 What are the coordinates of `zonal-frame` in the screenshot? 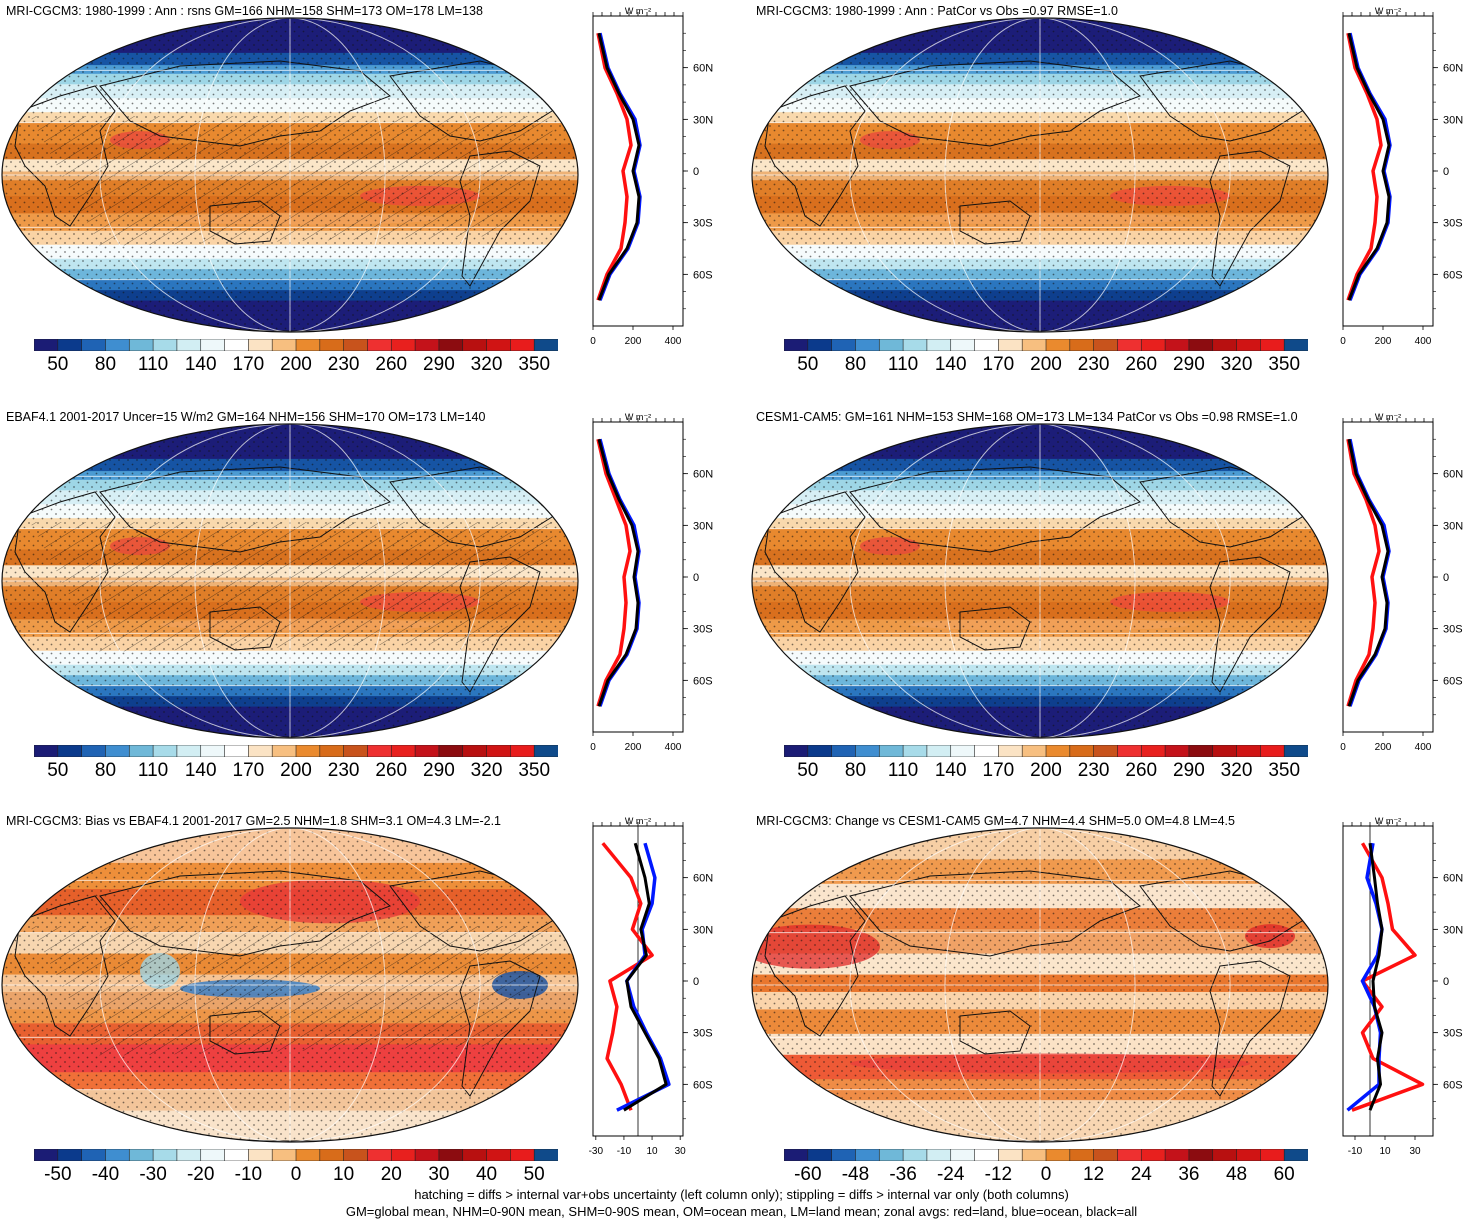 It's located at (1388, 981).